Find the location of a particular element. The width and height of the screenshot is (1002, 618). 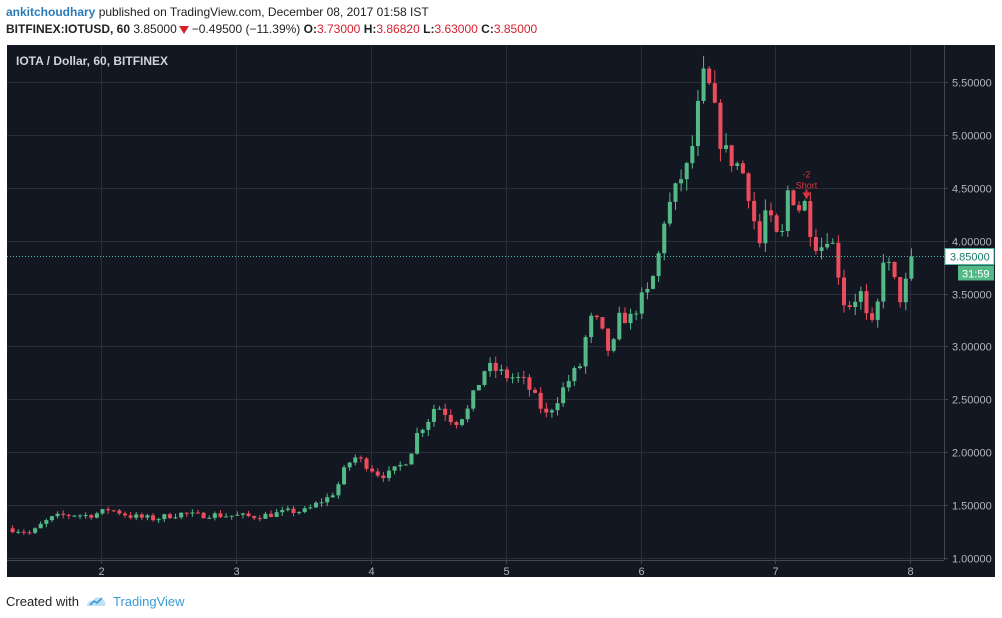

open-label: O: is located at coordinates (310, 29).